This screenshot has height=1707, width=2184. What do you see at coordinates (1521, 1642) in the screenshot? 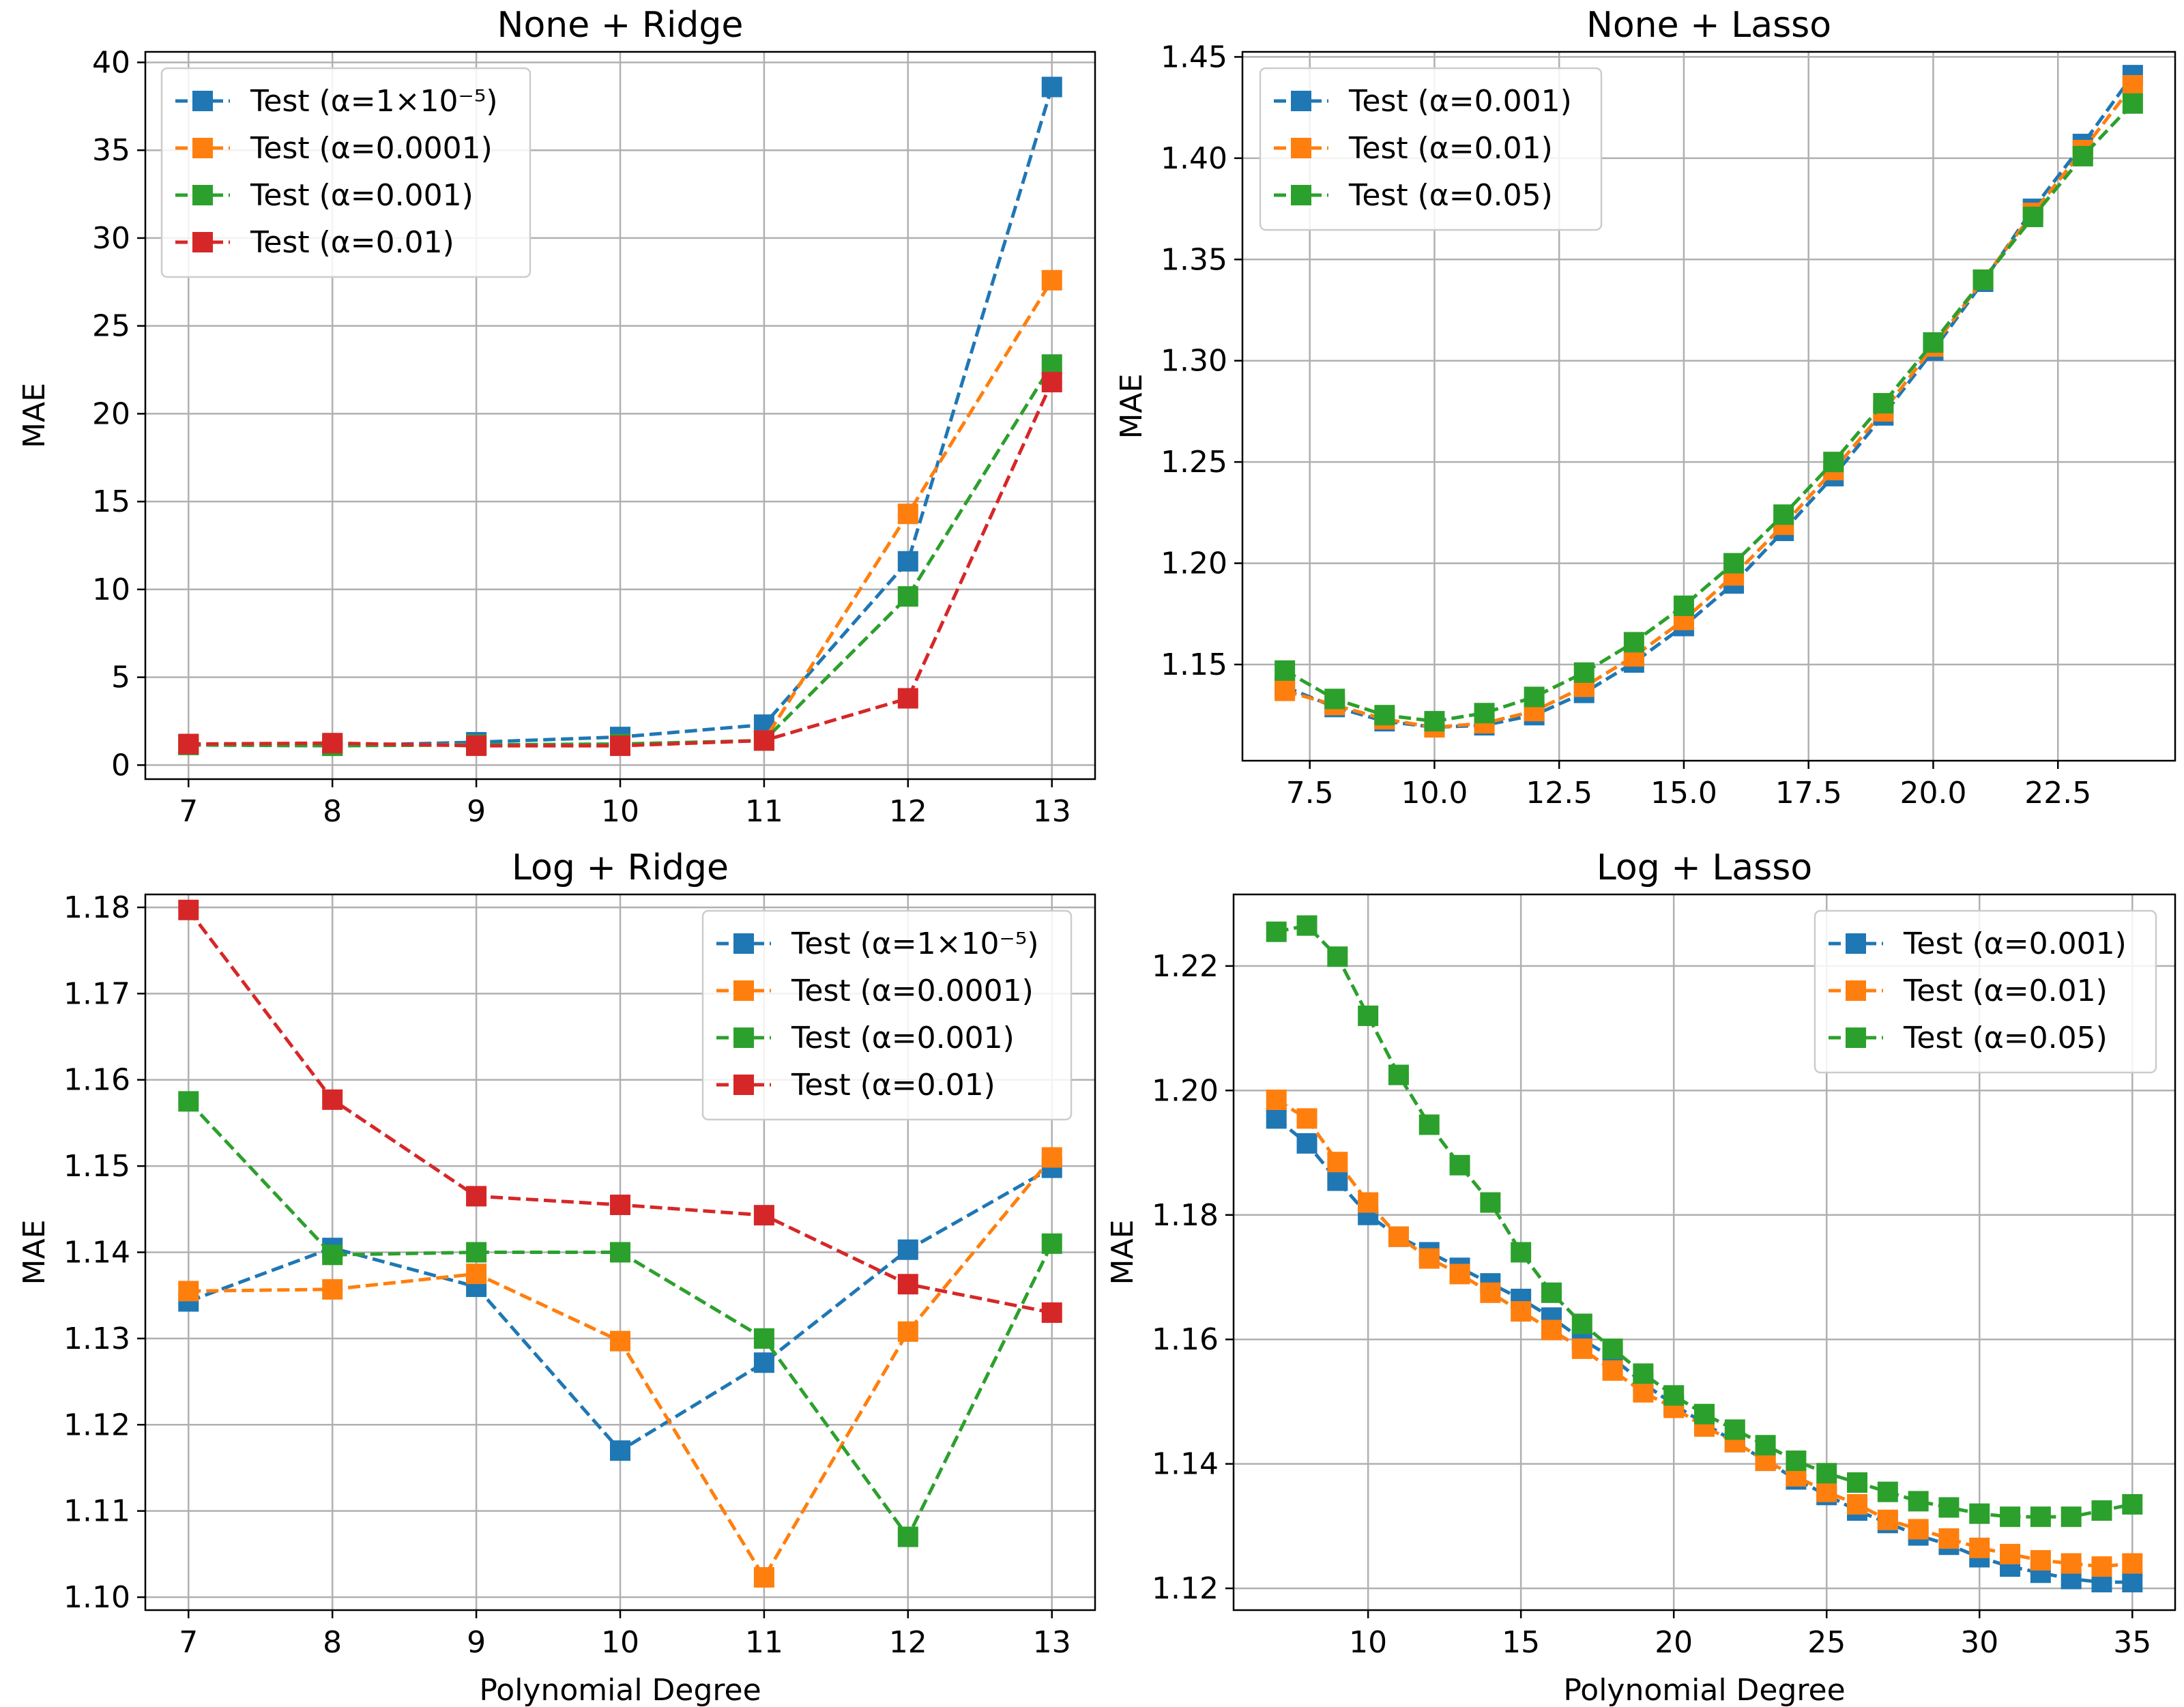
I see `x-tick-label: 15` at bounding box center [1521, 1642].